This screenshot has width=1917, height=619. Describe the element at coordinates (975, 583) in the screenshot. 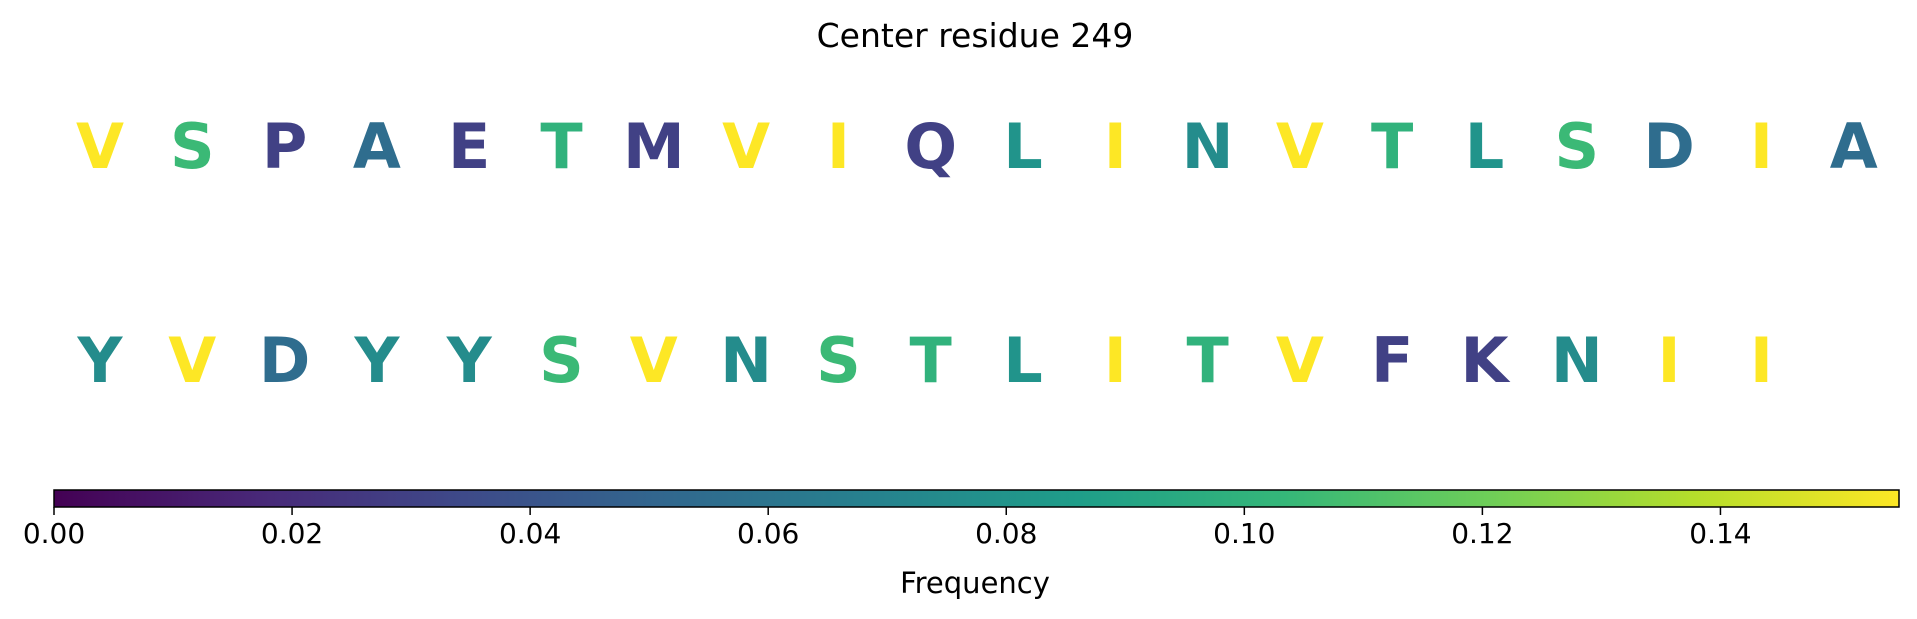

I see `colorbar-label: Frequency` at that location.